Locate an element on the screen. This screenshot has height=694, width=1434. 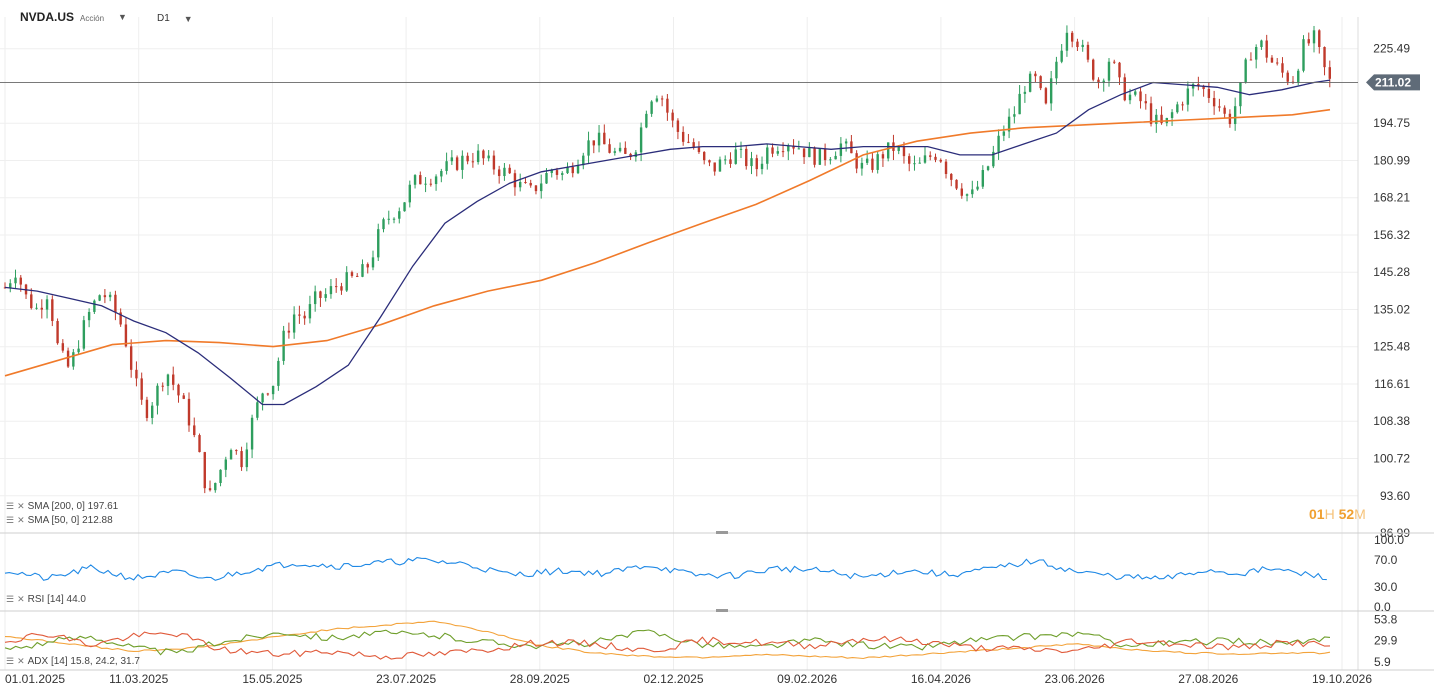
adx-tick-label: 29.9 is located at coordinates (1386, 641).